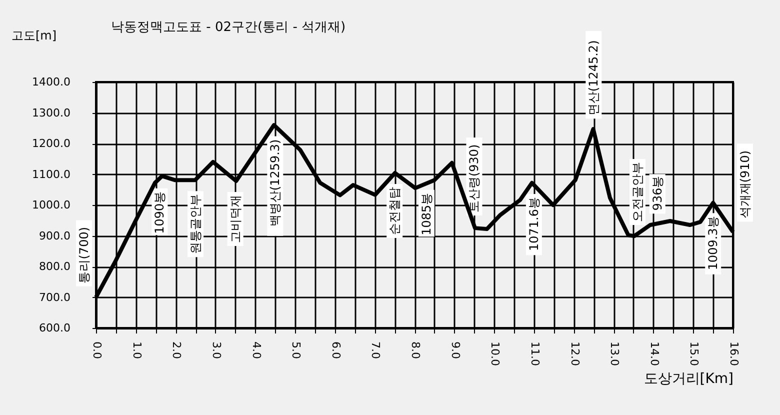  What do you see at coordinates (34, 35) in the screenshot?
I see `y-axis-title: 고도[m]` at bounding box center [34, 35].